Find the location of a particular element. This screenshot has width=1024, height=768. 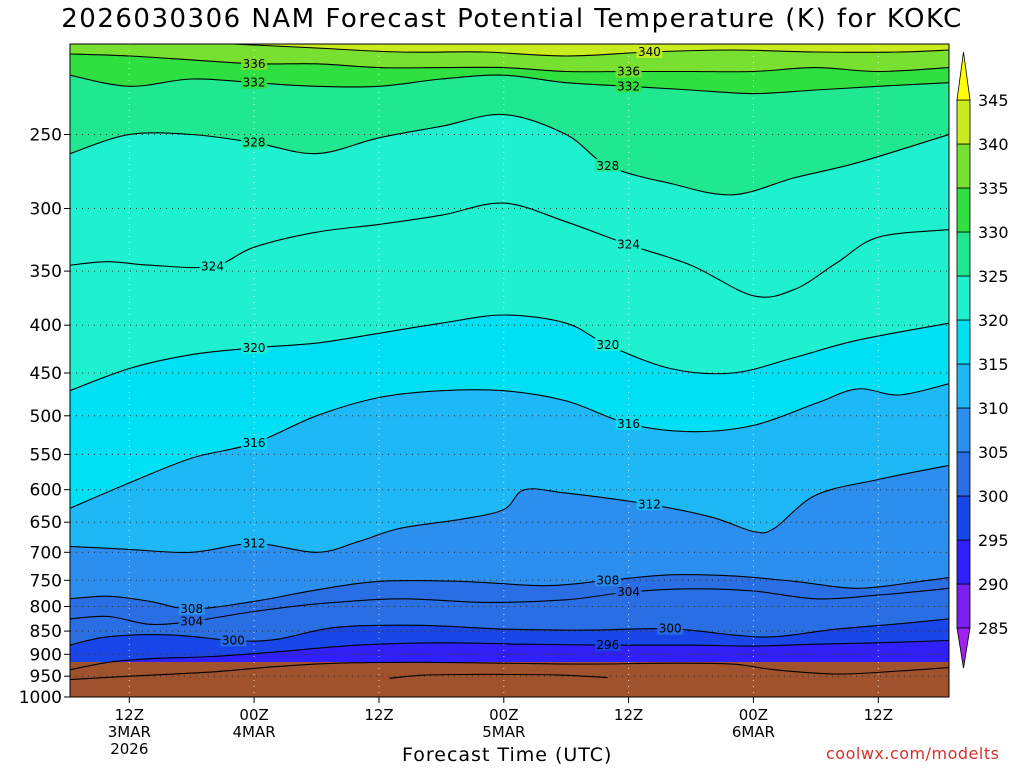

y-tick-label: 500 is located at coordinates (46, 417).